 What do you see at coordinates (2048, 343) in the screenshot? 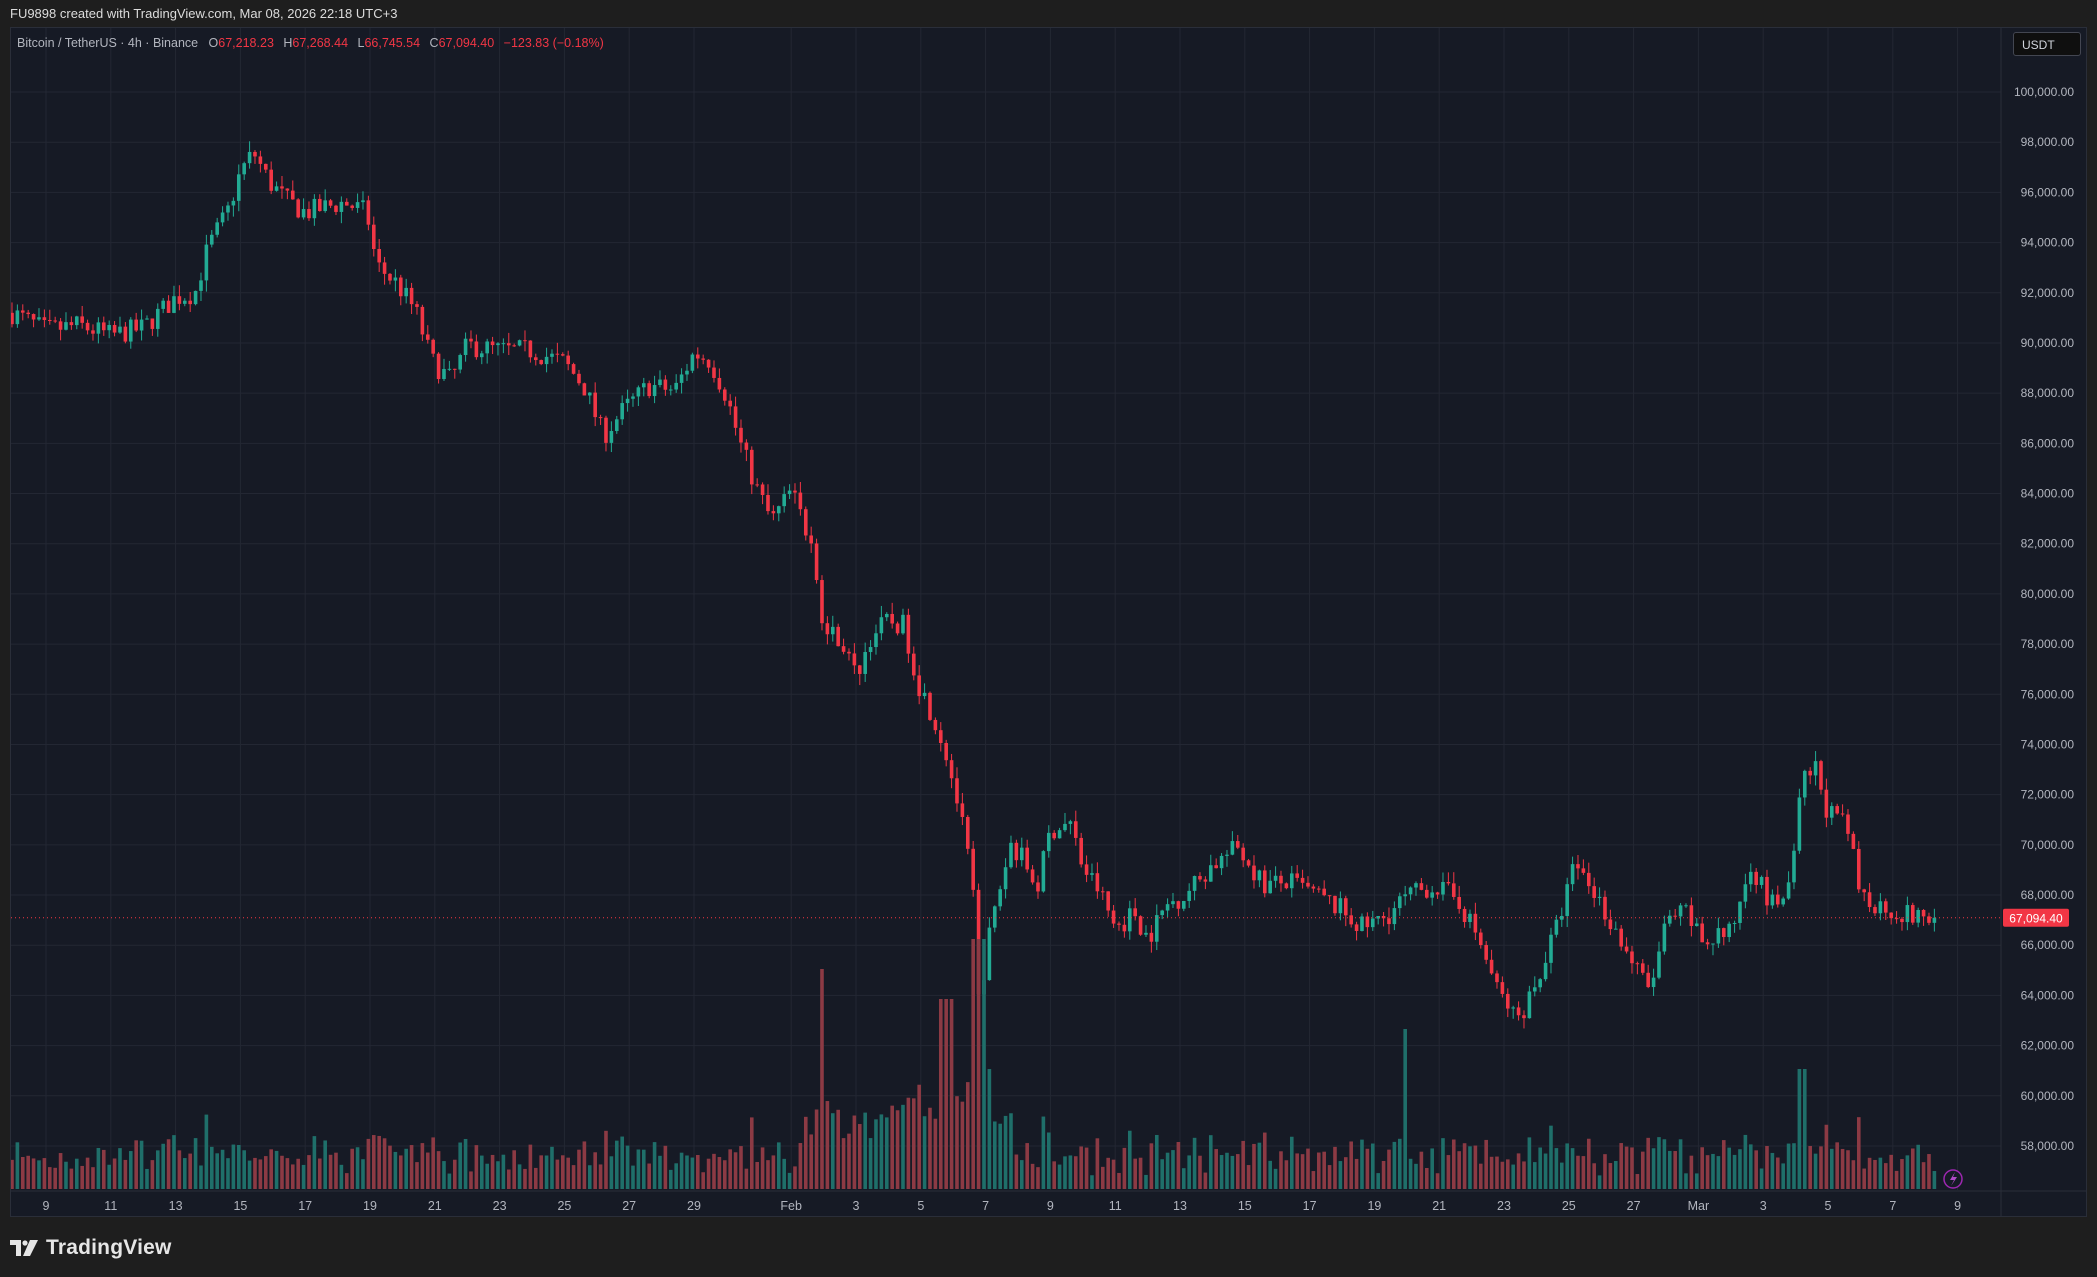
I see `price-tick-label: 90,000.00` at bounding box center [2048, 343].